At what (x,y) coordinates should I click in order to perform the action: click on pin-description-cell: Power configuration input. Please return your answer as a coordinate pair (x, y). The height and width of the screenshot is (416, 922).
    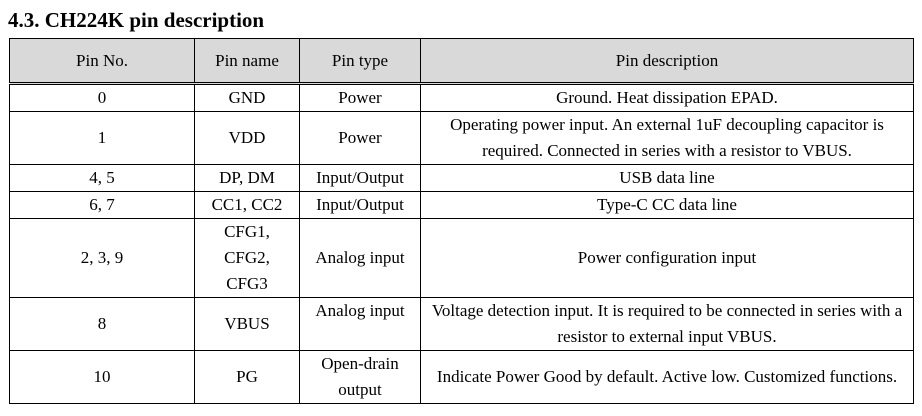
    Looking at the image, I should click on (667, 258).